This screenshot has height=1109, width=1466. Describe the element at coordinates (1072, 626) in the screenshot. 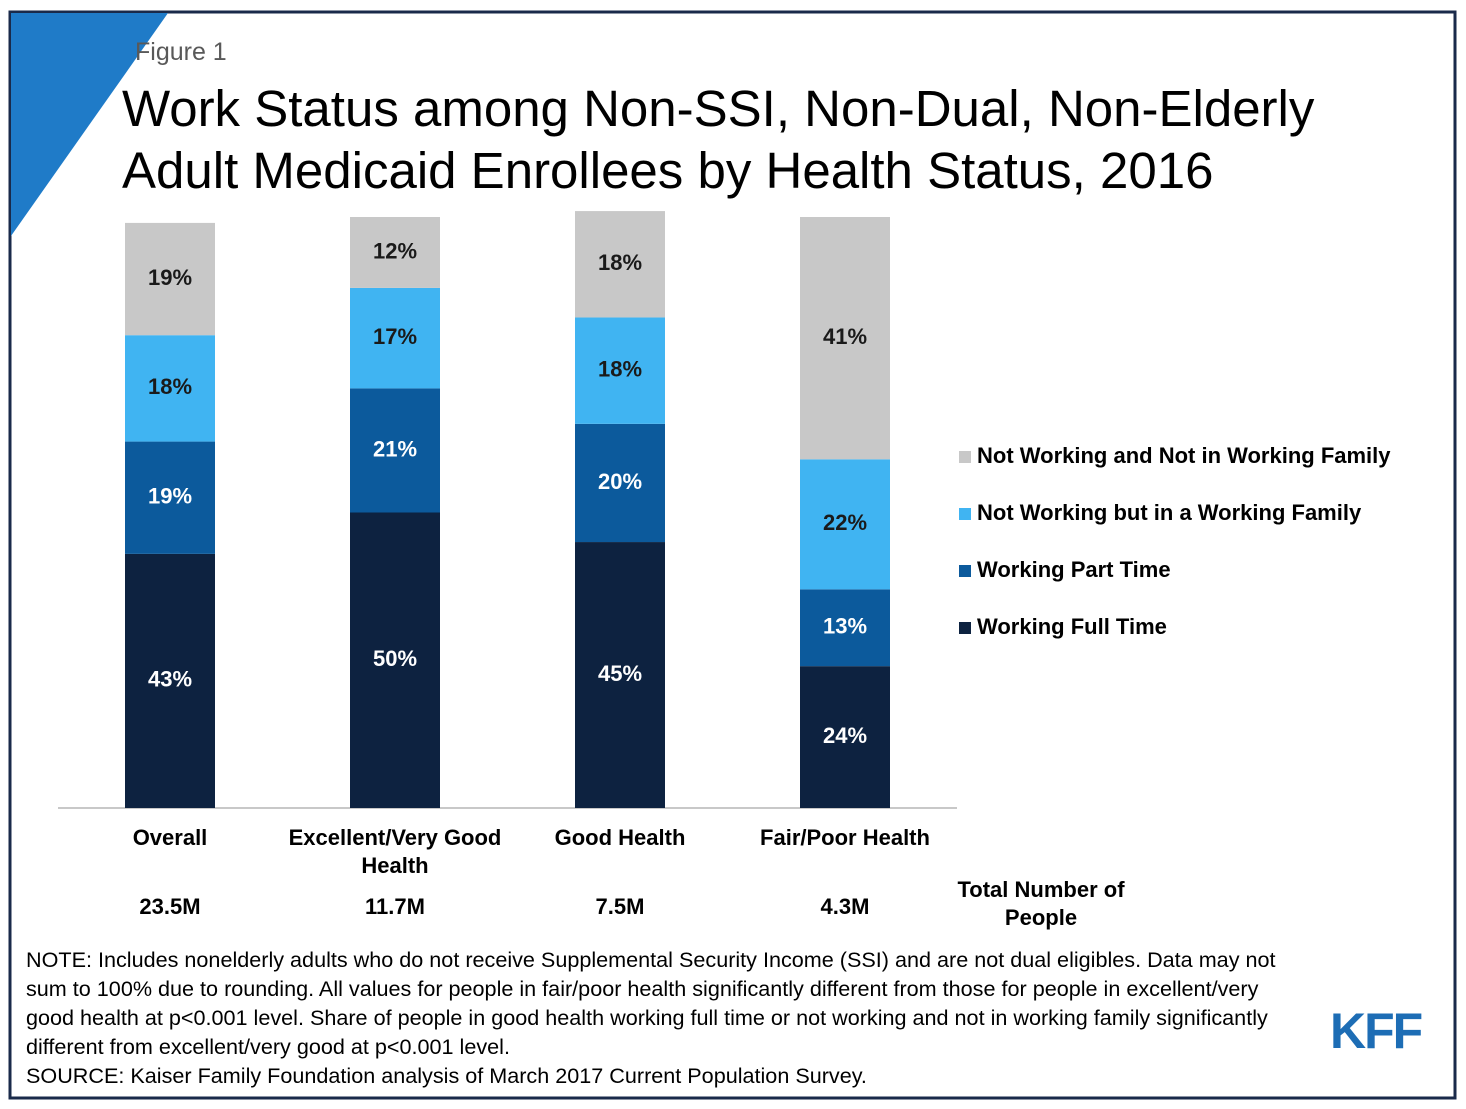

I see `legend-label: Working Full Time` at that location.